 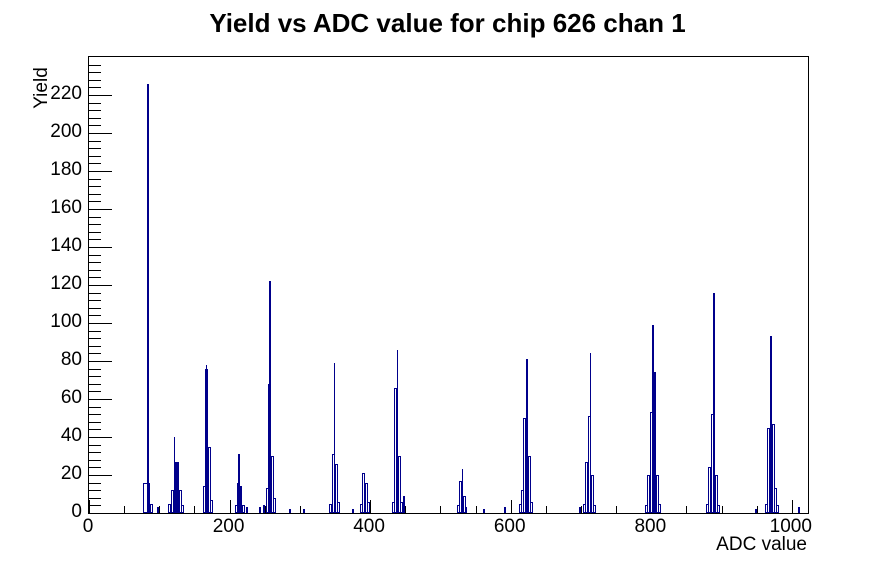 What do you see at coordinates (66, 131) in the screenshot?
I see `y-tick-label: 200` at bounding box center [66, 131].